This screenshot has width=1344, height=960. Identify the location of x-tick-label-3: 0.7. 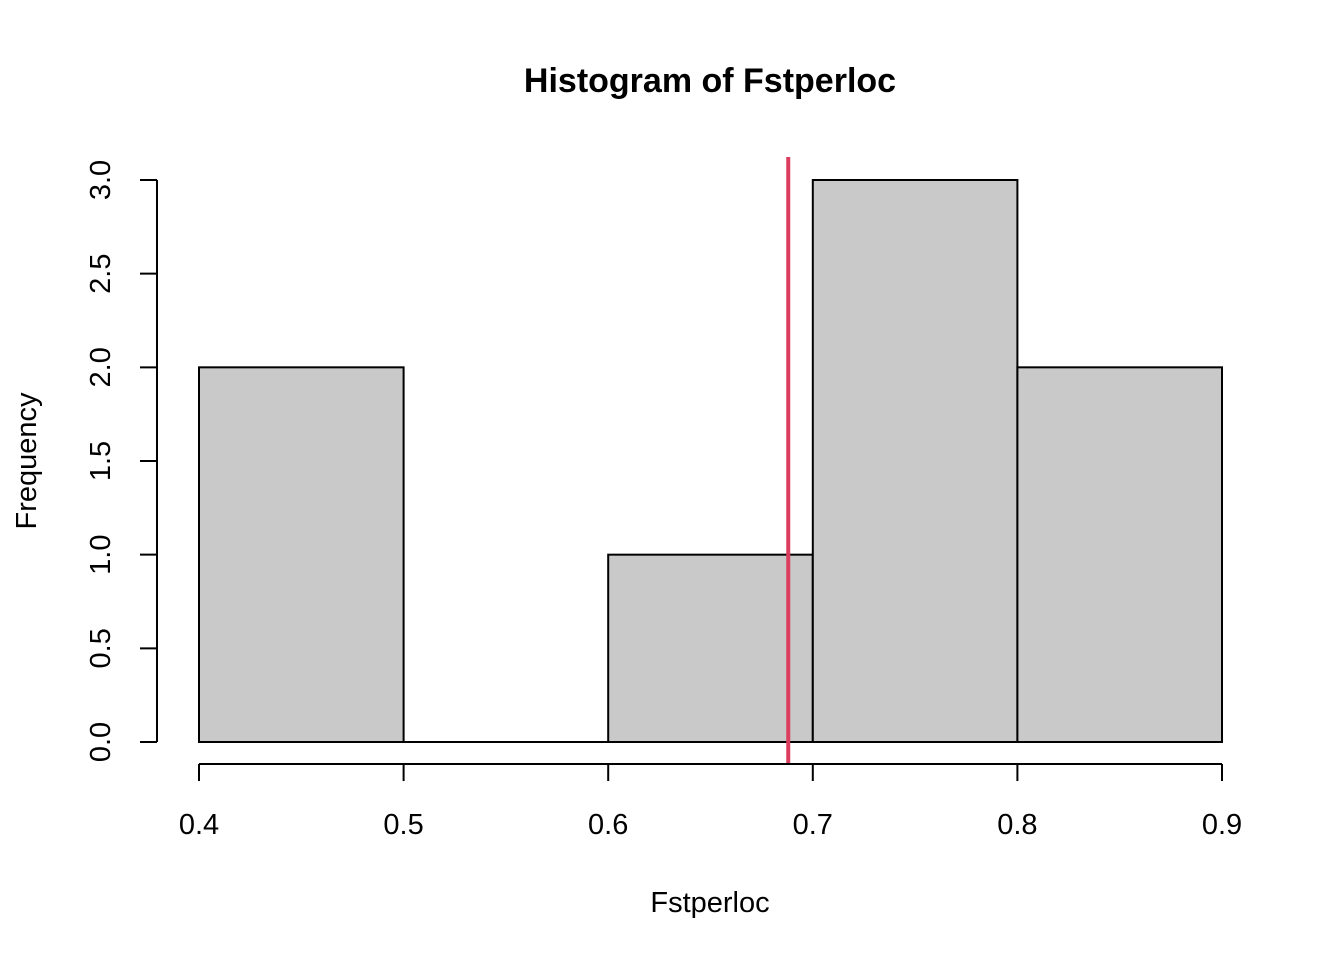
(813, 825).